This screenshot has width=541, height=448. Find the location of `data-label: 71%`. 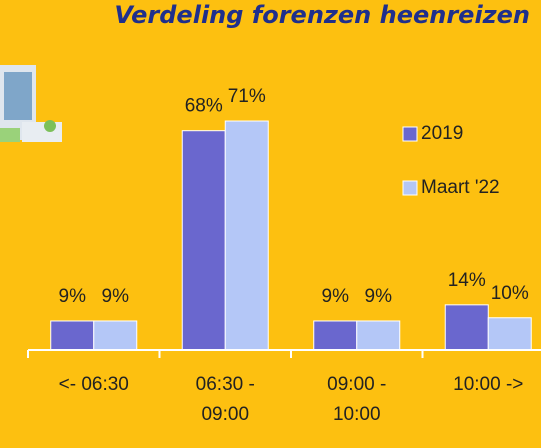

data-label: 71% is located at coordinates (247, 96).